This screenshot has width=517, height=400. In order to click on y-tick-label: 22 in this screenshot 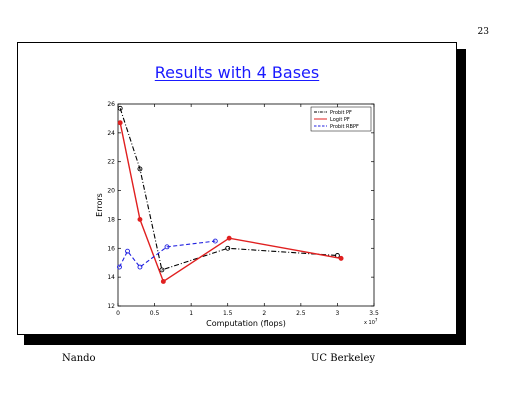, I will do `click(111, 162)`.